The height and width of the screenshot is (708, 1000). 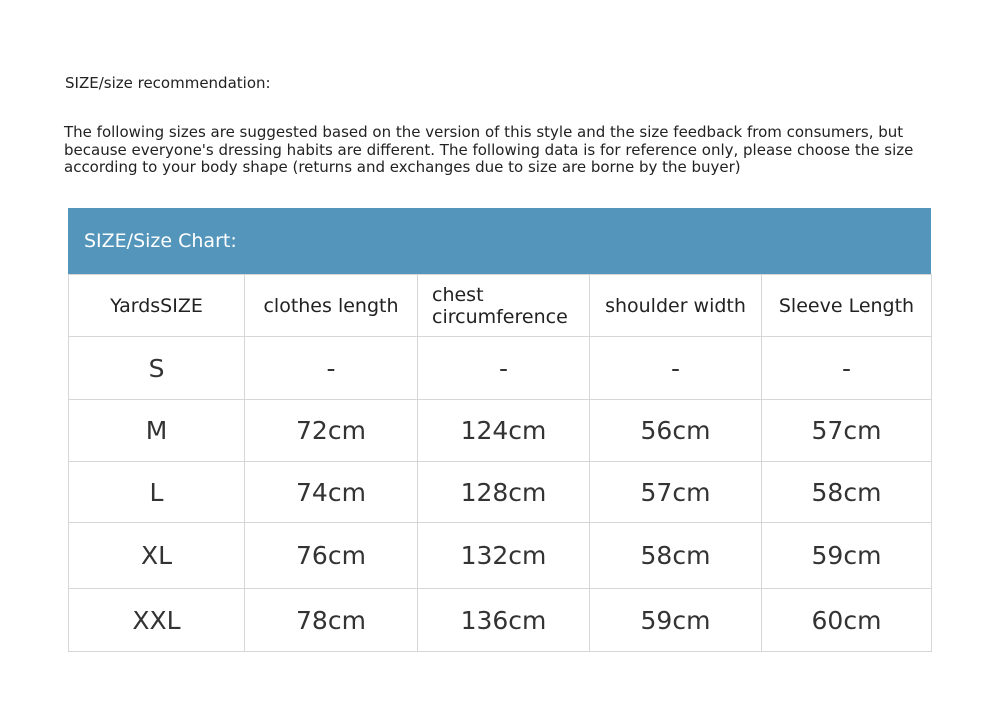 I want to click on cell-chest: 124cm, so click(x=503, y=430).